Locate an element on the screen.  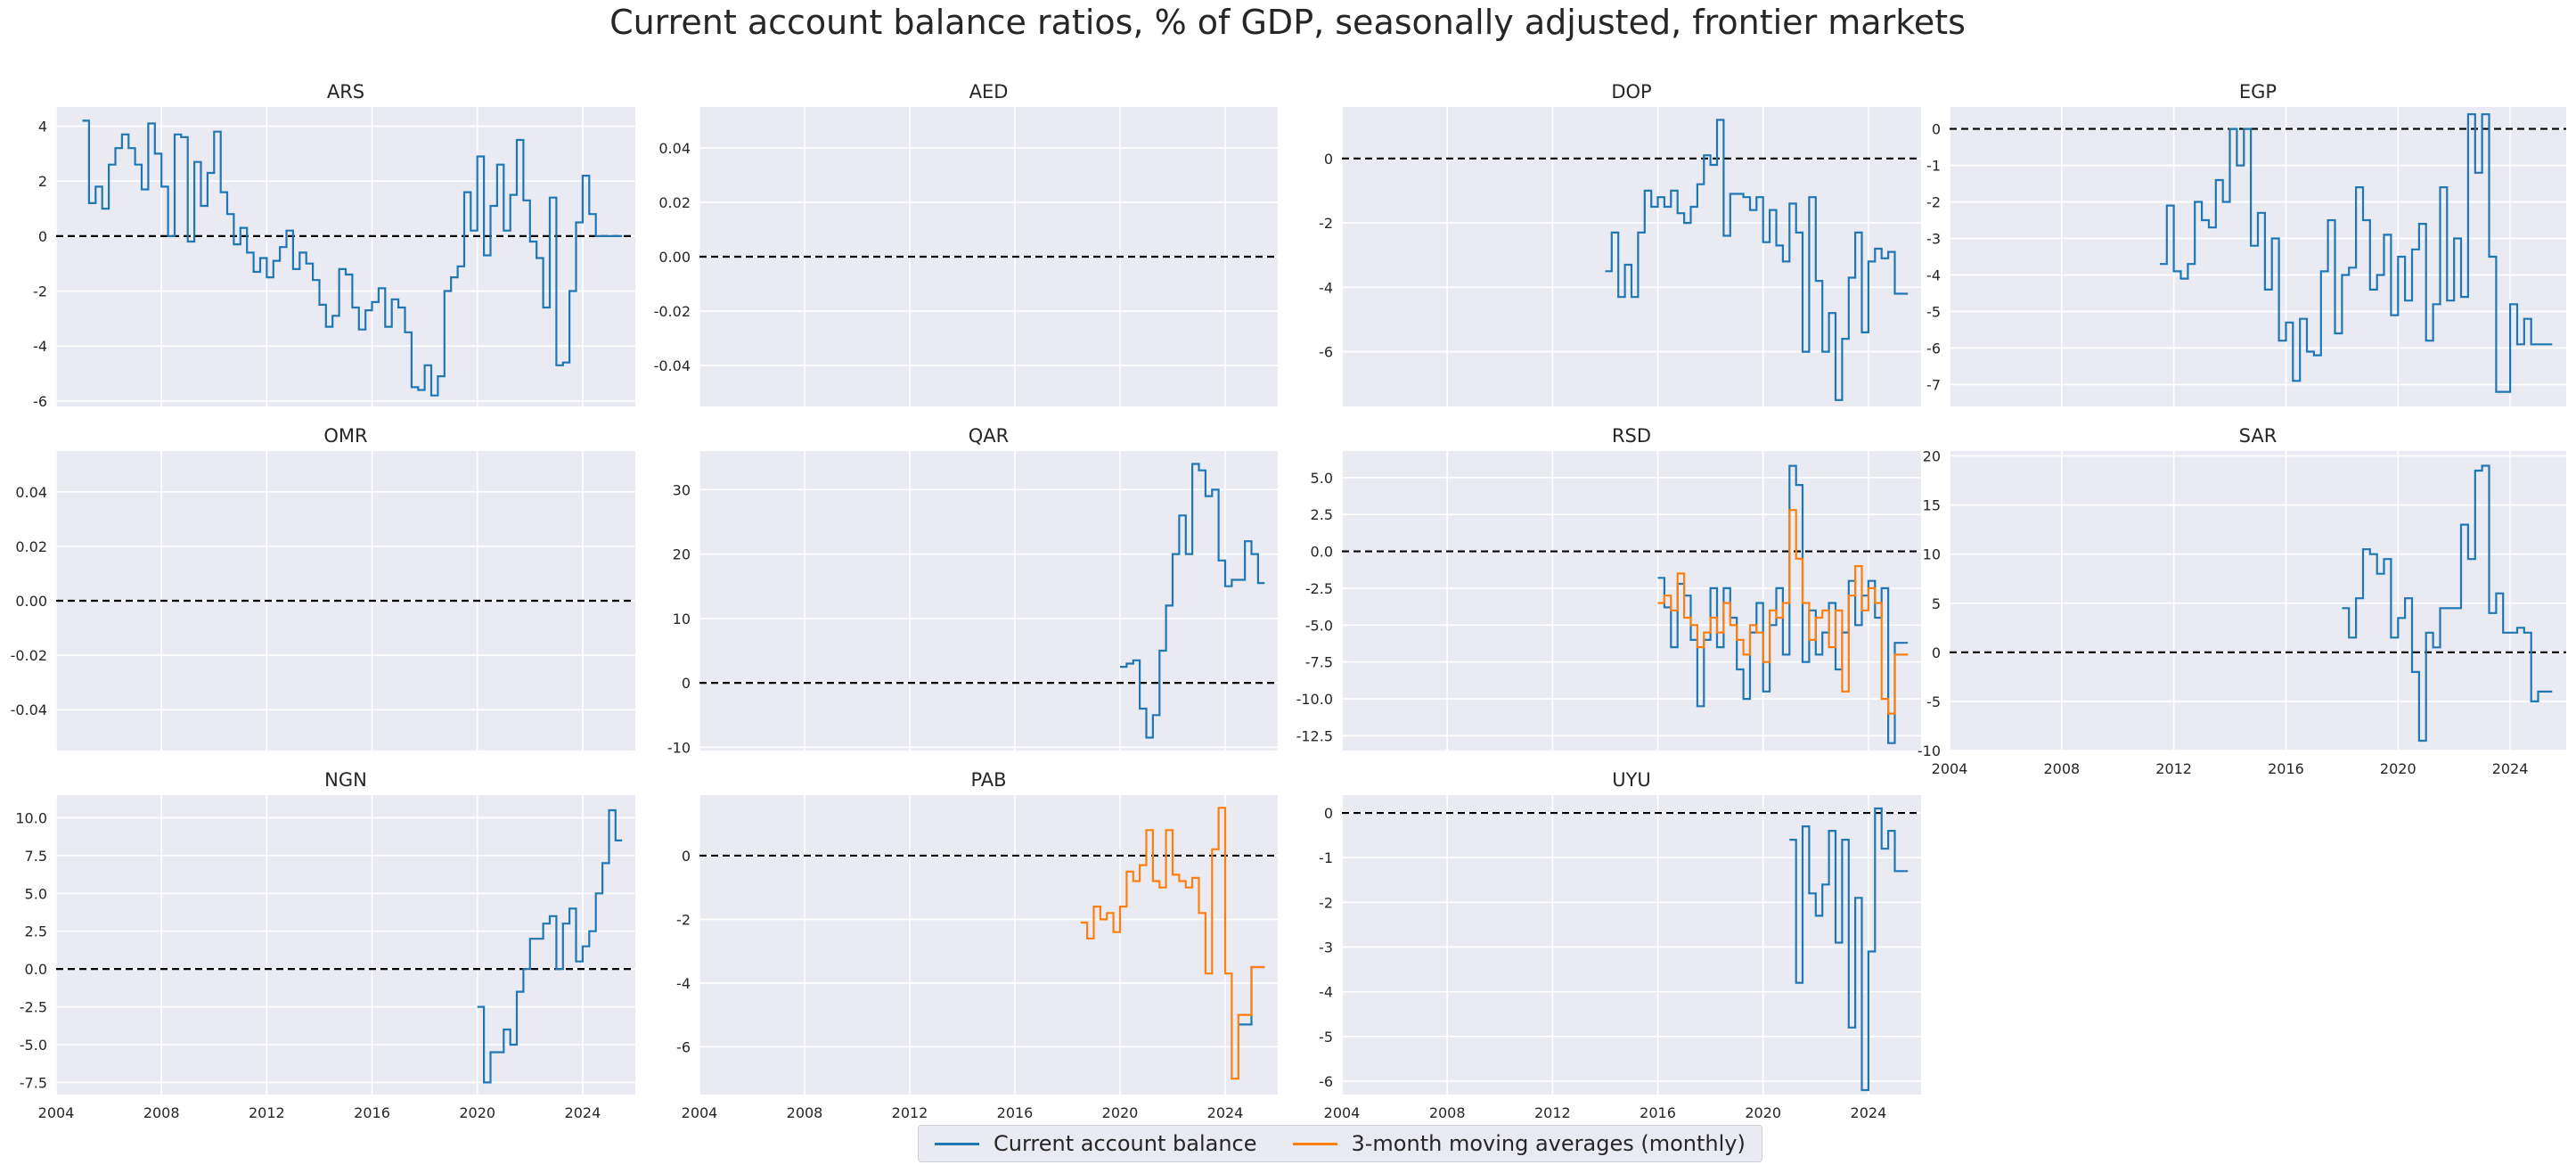
subplot-rsd: -12.5 -10.0 -7.5 -5.0 -2.5 0.0 2.5 5.0 RSD is located at coordinates (1608, 588).